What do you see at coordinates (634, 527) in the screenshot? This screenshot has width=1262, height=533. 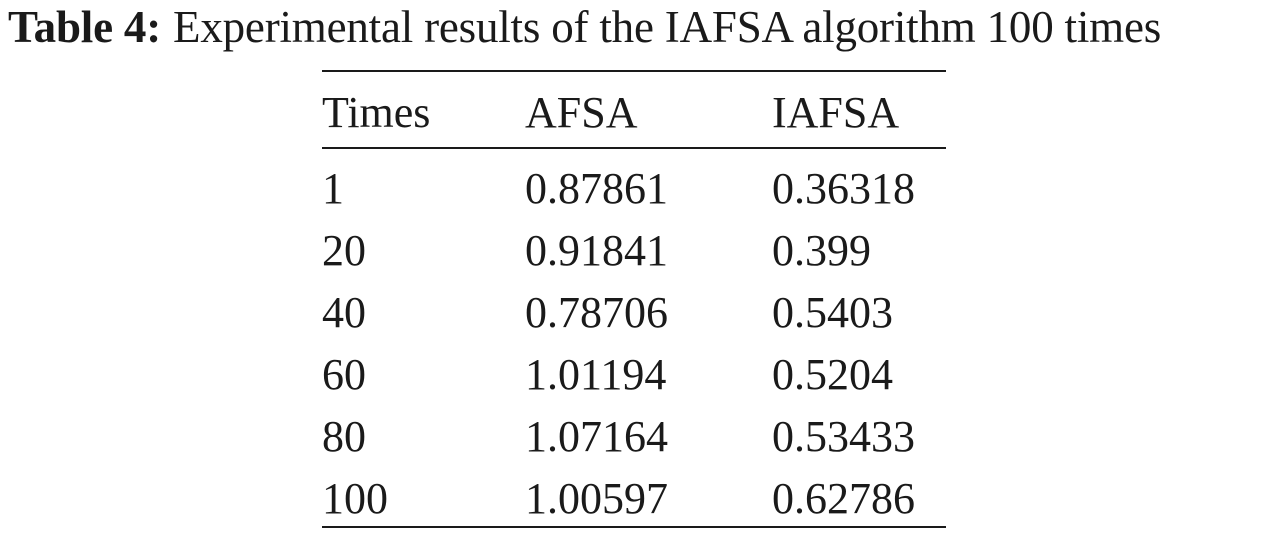 I see `table-bottom-rule` at bounding box center [634, 527].